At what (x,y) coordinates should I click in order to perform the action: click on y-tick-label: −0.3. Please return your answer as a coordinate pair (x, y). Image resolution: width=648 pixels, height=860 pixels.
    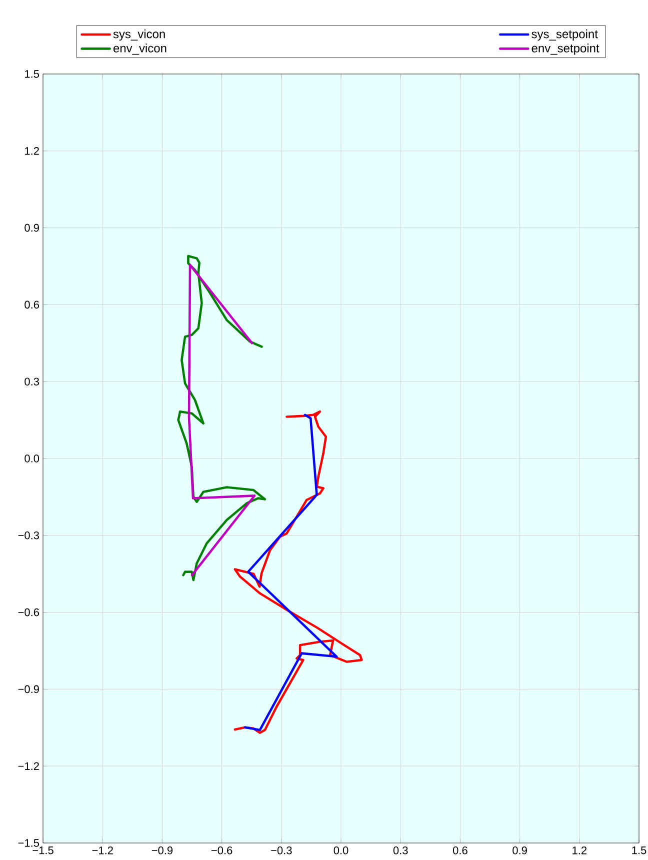
    Looking at the image, I should click on (29, 535).